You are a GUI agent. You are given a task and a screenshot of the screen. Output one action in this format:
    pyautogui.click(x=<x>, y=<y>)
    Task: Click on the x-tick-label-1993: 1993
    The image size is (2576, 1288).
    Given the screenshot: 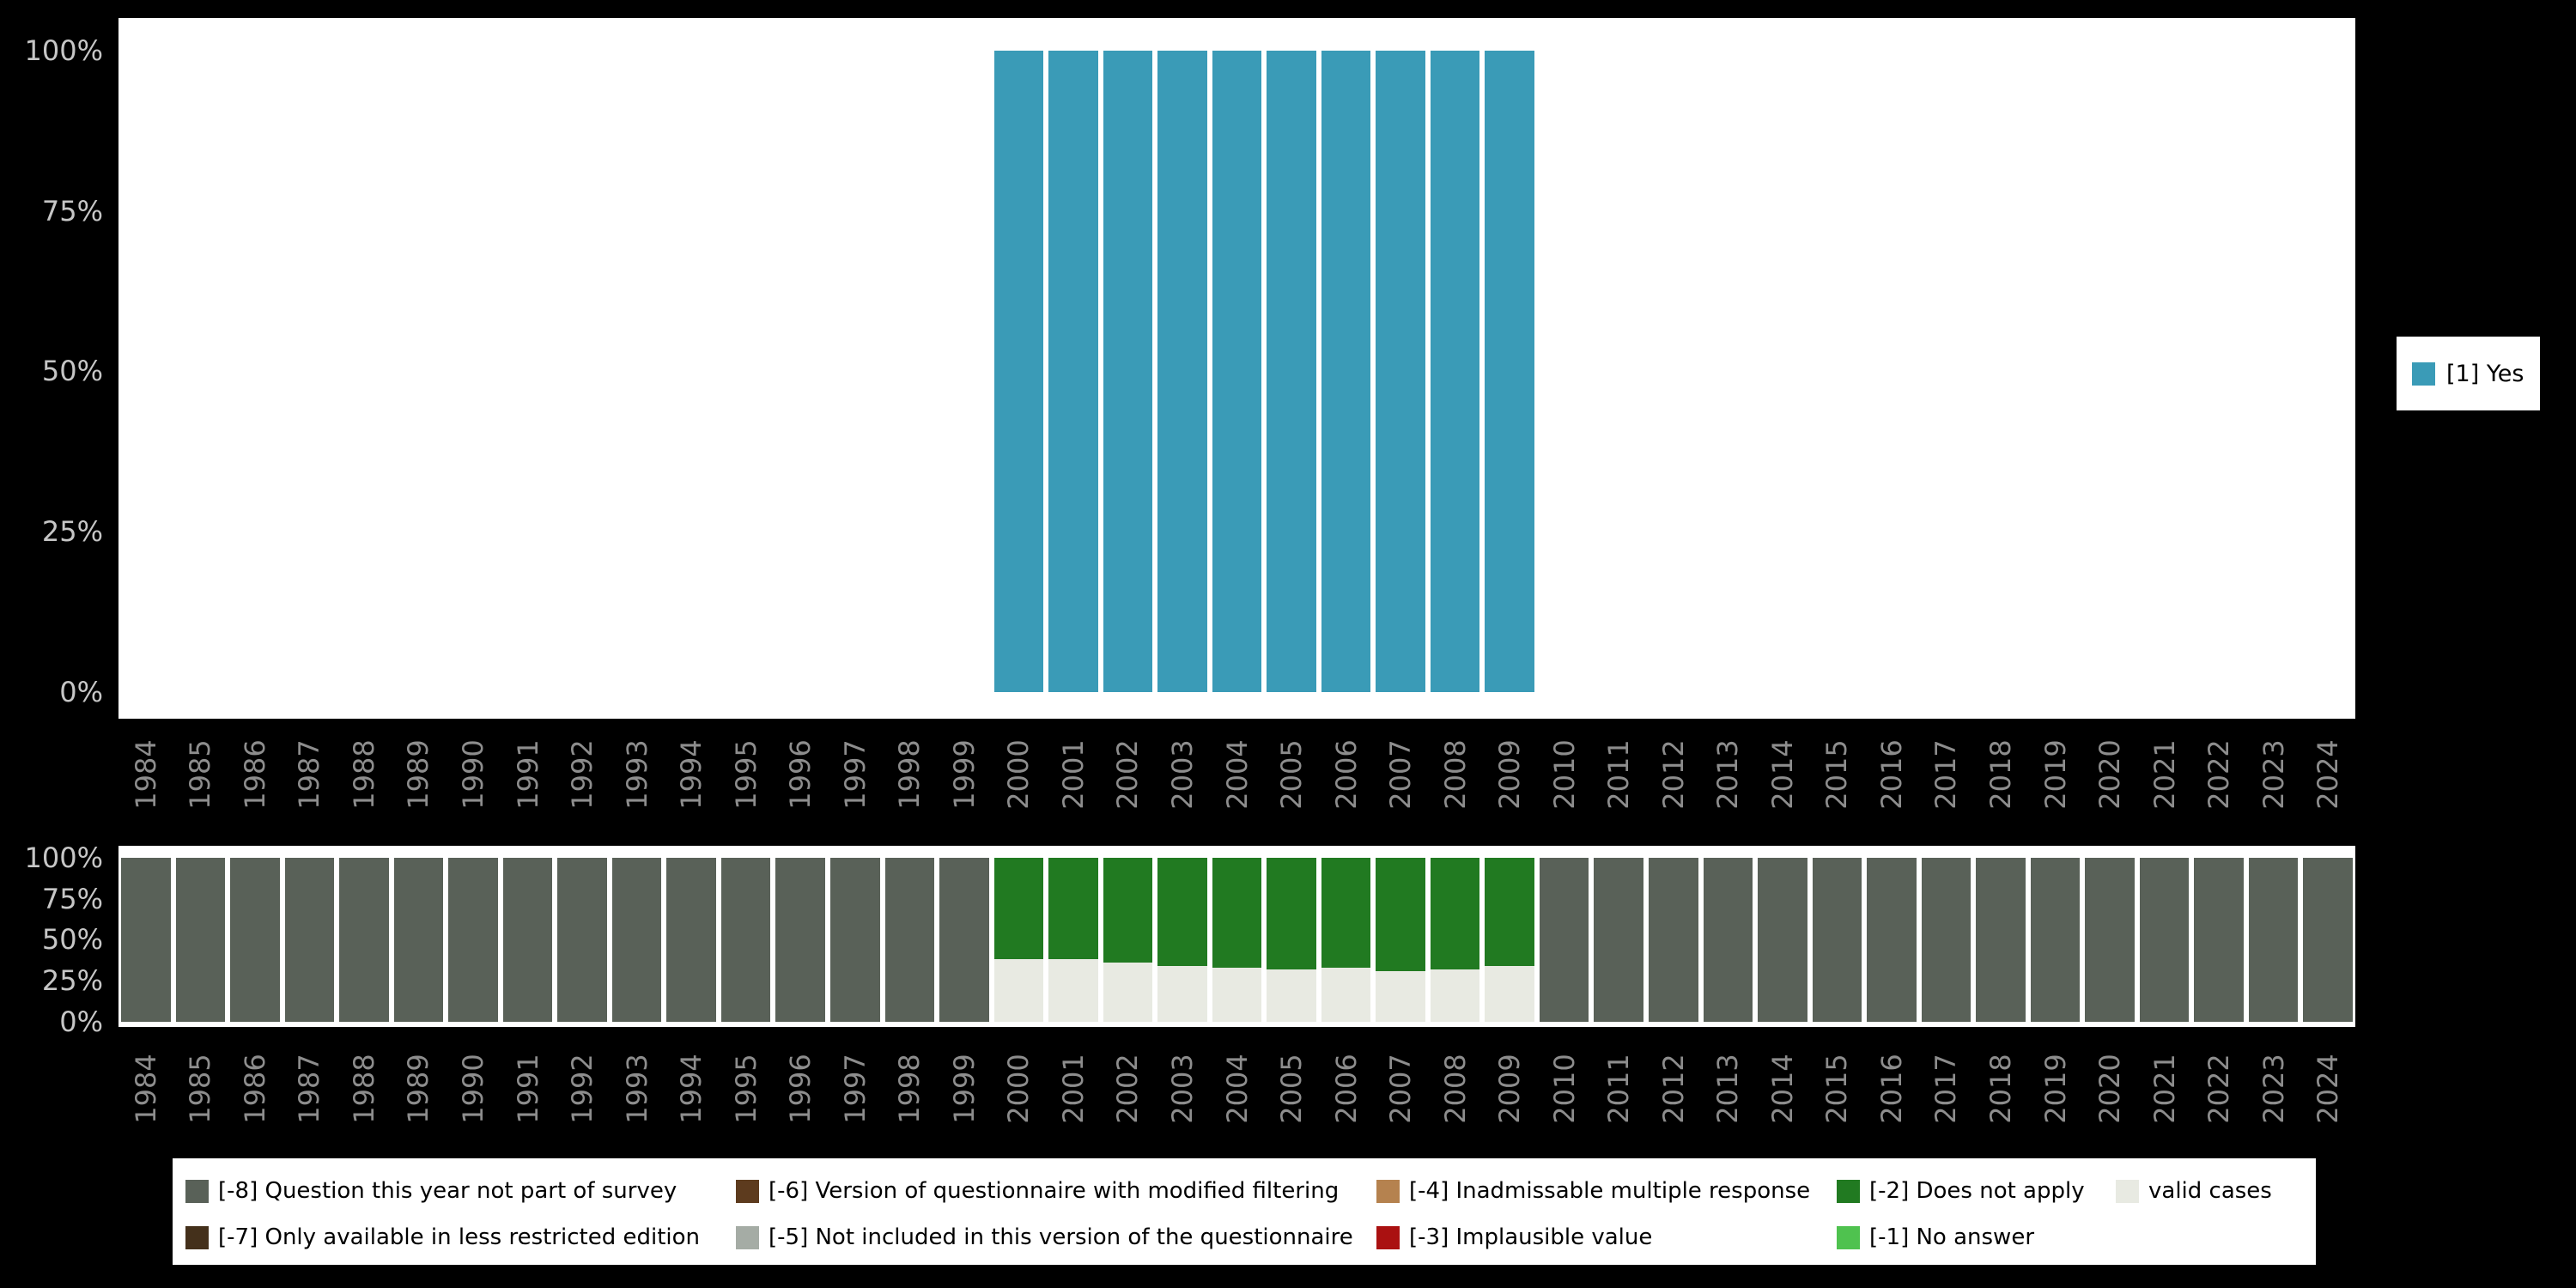 What is the action you would take?
    pyautogui.click(x=636, y=1089)
    